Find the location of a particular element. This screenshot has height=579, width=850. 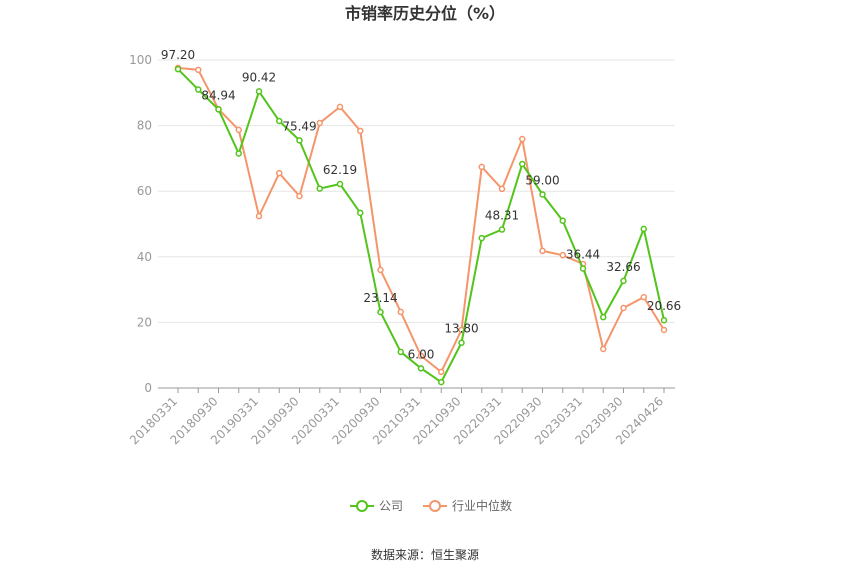

chart-title: 市销率历史分位（%） is located at coordinates (425, 13).